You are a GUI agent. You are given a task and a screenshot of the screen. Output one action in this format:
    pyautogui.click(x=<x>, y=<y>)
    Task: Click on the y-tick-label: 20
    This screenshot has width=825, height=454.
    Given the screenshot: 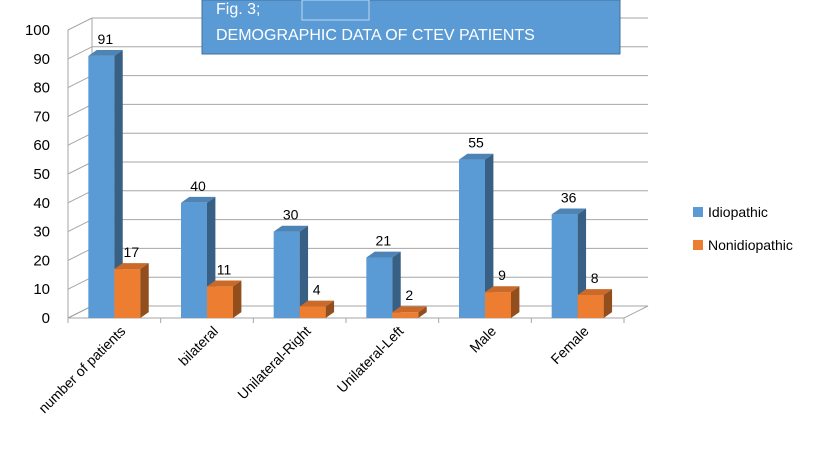 What is the action you would take?
    pyautogui.click(x=41, y=260)
    